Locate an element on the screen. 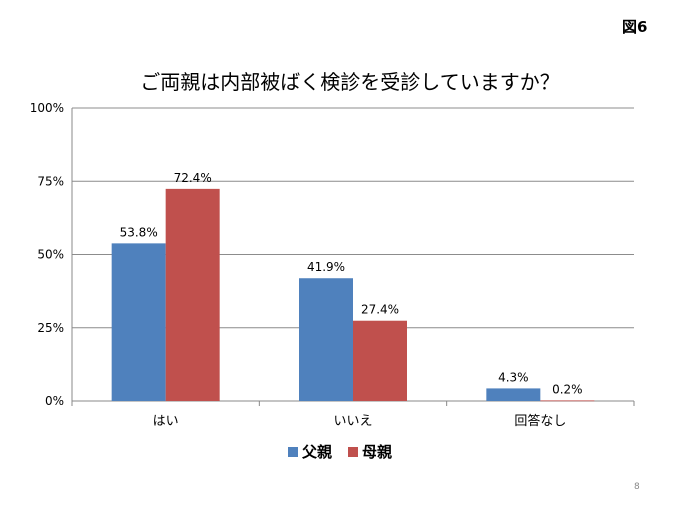 This screenshot has width=680, height=510. category-label: 回答なし is located at coordinates (540, 421).